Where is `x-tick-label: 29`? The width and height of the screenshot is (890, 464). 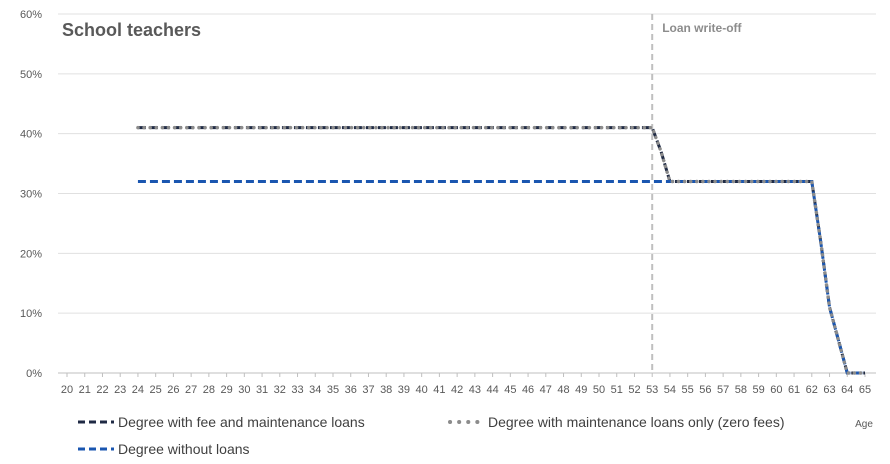 x-tick-label: 29 is located at coordinates (226, 390).